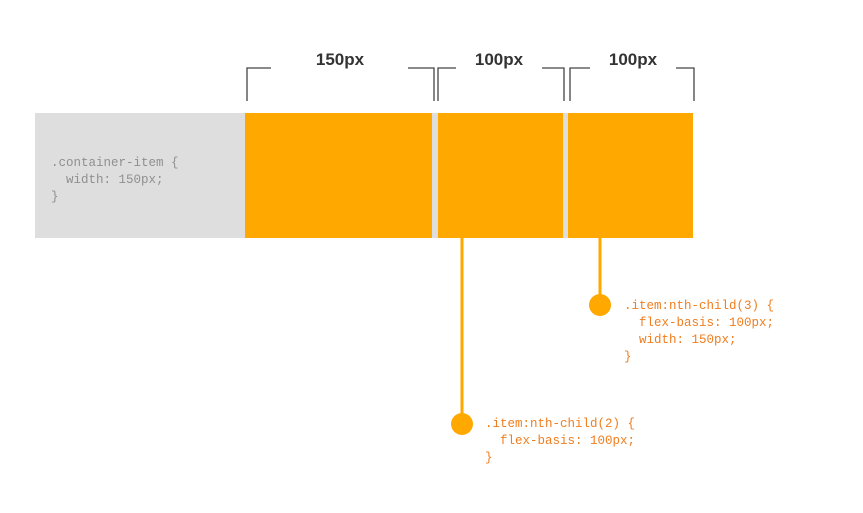 The height and width of the screenshot is (513, 863). I want to click on dimension-label-3: 100px, so click(633, 59).